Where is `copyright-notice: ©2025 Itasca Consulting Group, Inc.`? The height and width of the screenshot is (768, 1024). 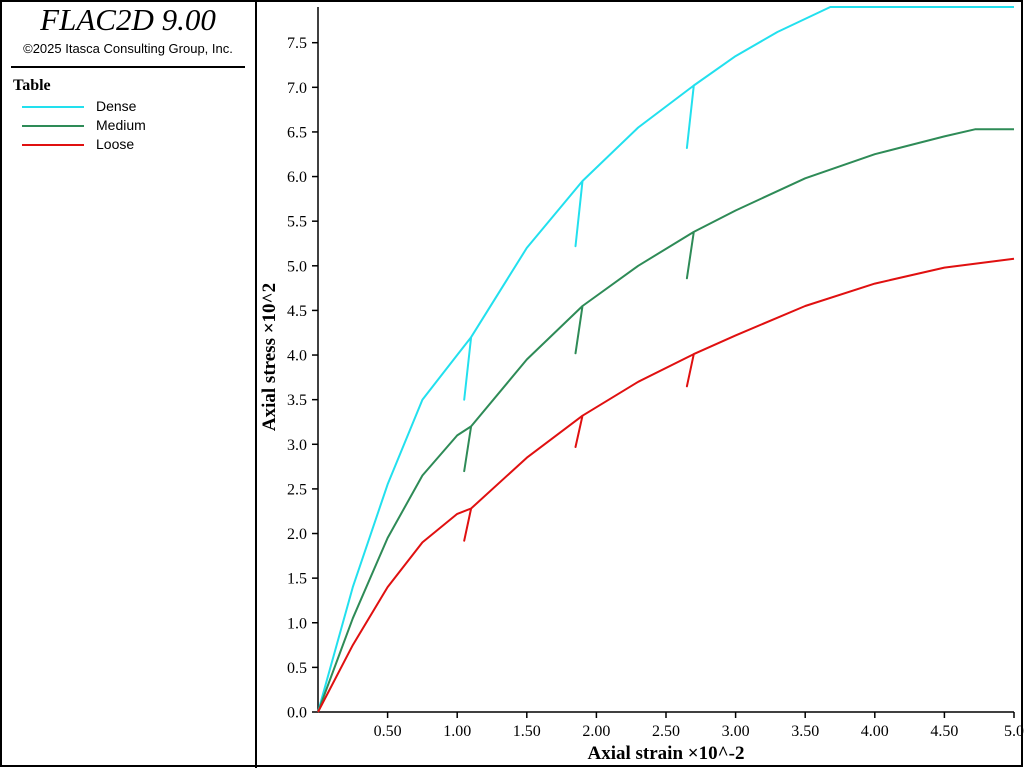 copyright-notice: ©2025 Itasca Consulting Group, Inc. is located at coordinates (128, 48).